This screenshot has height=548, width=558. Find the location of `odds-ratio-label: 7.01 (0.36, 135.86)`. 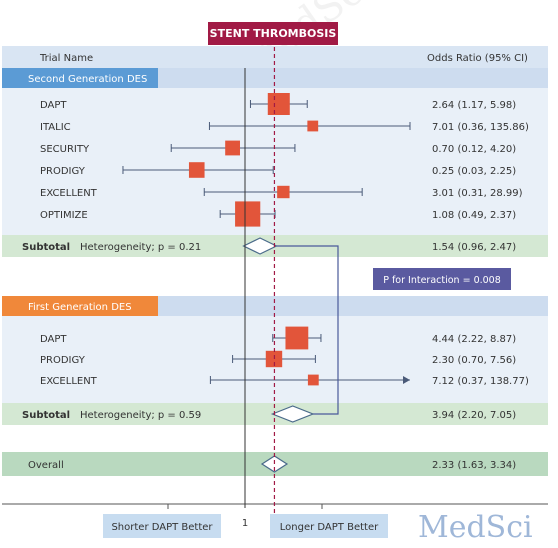

odds-ratio-label: 7.01 (0.36, 135.86) is located at coordinates (480, 127).